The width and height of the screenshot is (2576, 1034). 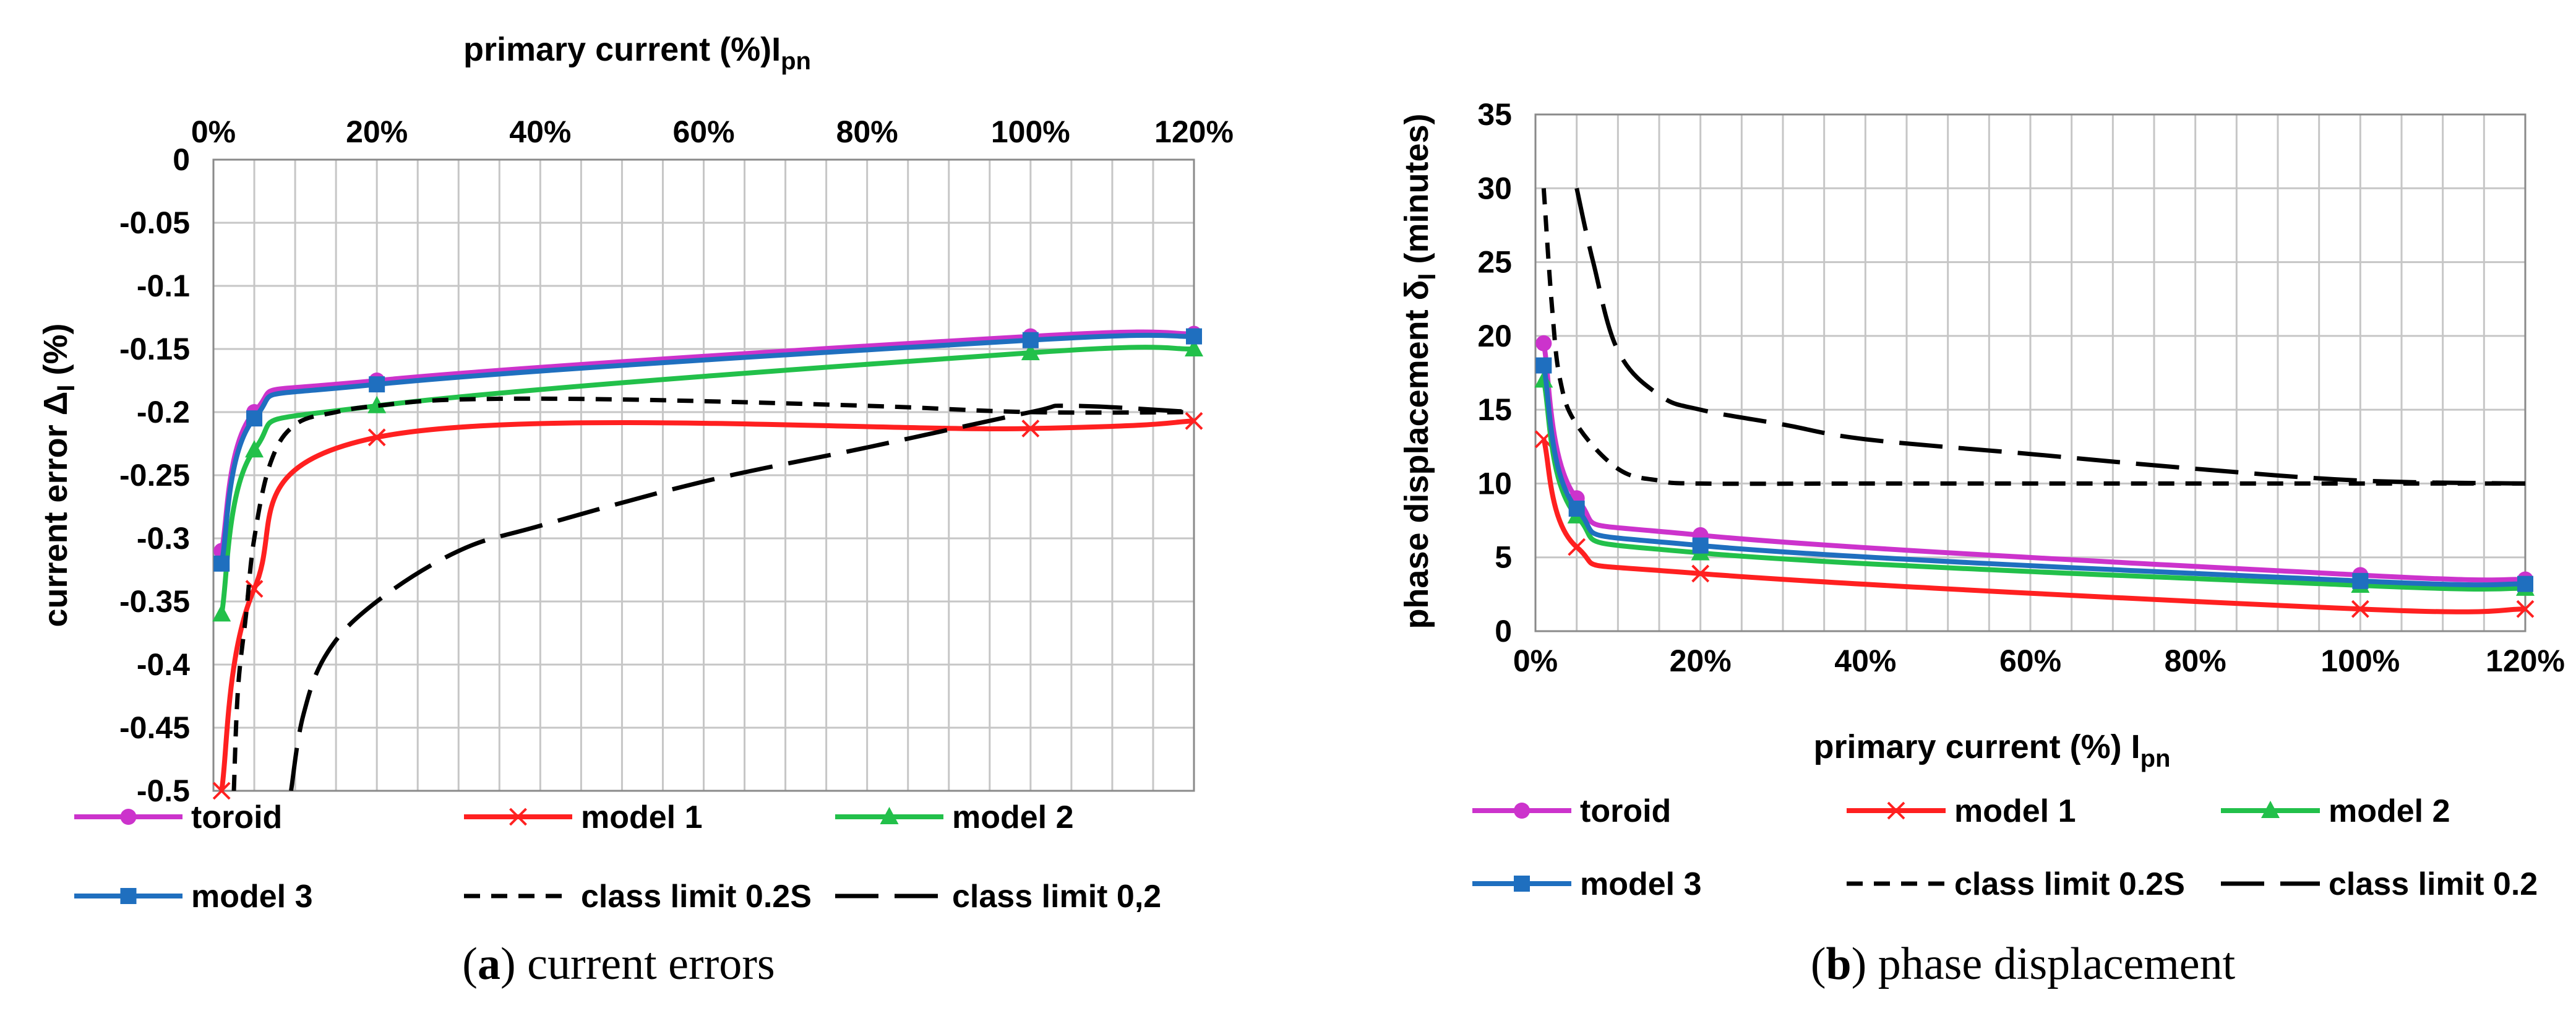 What do you see at coordinates (1543, 343) in the screenshot?
I see `data-point-toroid` at bounding box center [1543, 343].